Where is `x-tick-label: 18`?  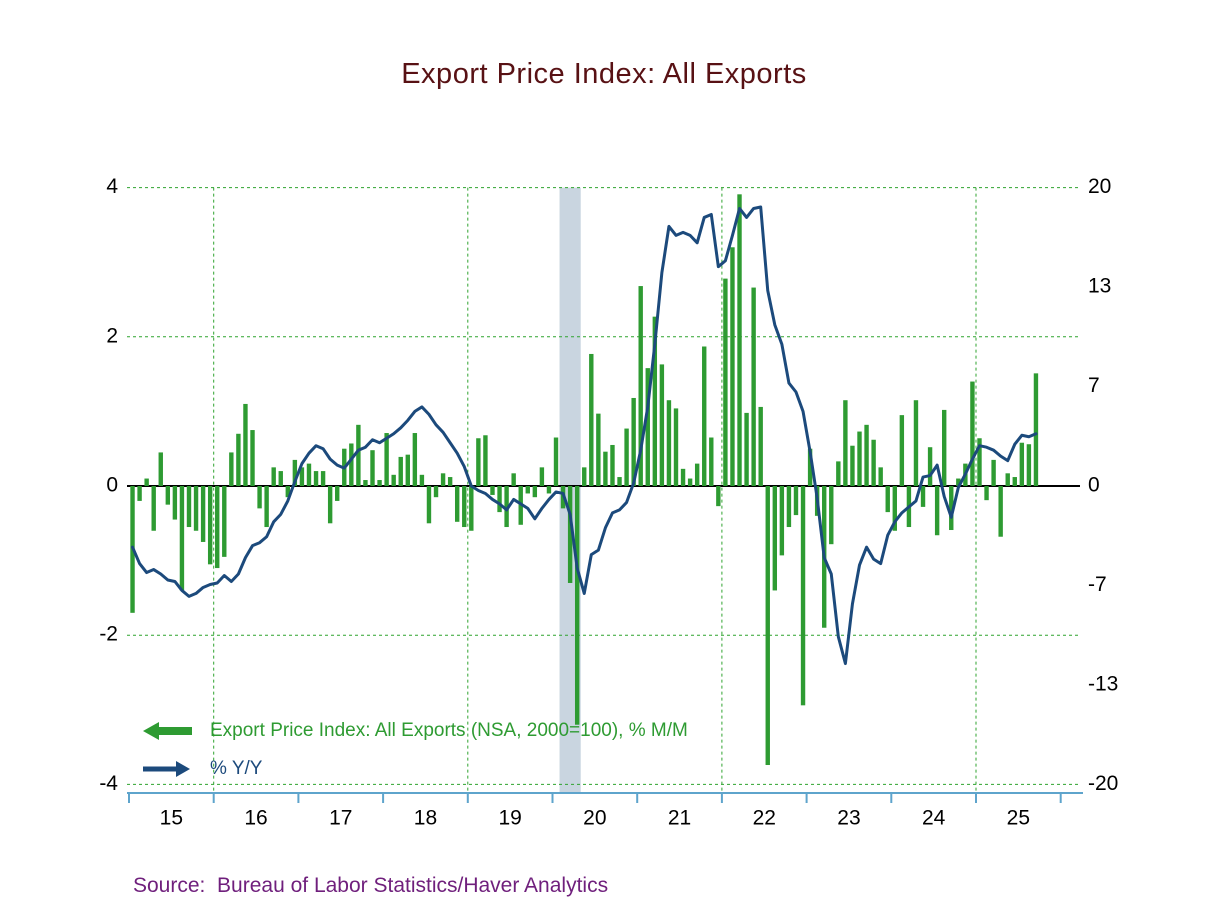 x-tick-label: 18 is located at coordinates (425, 818).